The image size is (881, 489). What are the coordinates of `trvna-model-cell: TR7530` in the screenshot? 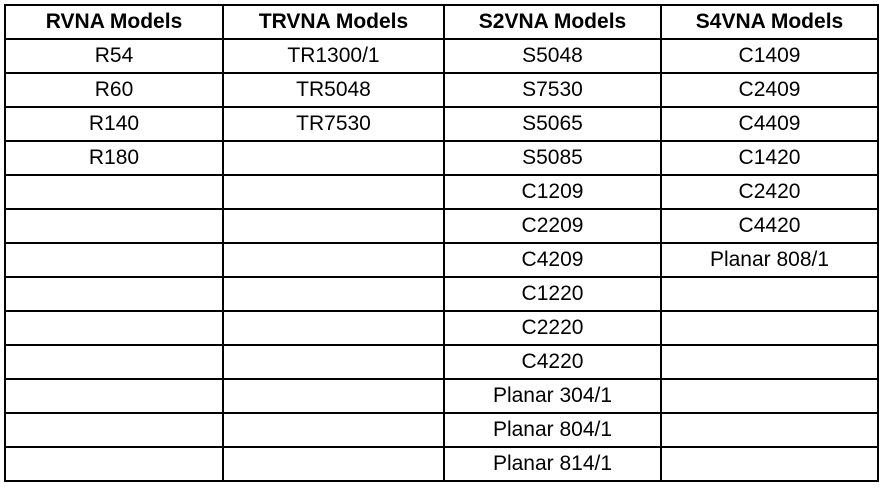 It's located at (333, 124).